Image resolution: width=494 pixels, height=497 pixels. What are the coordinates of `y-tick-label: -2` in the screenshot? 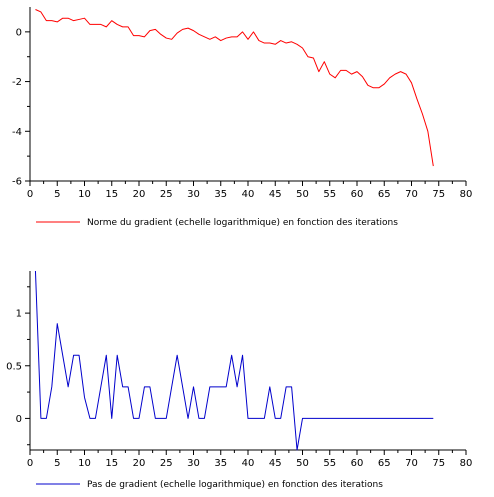 It's located at (17, 82).